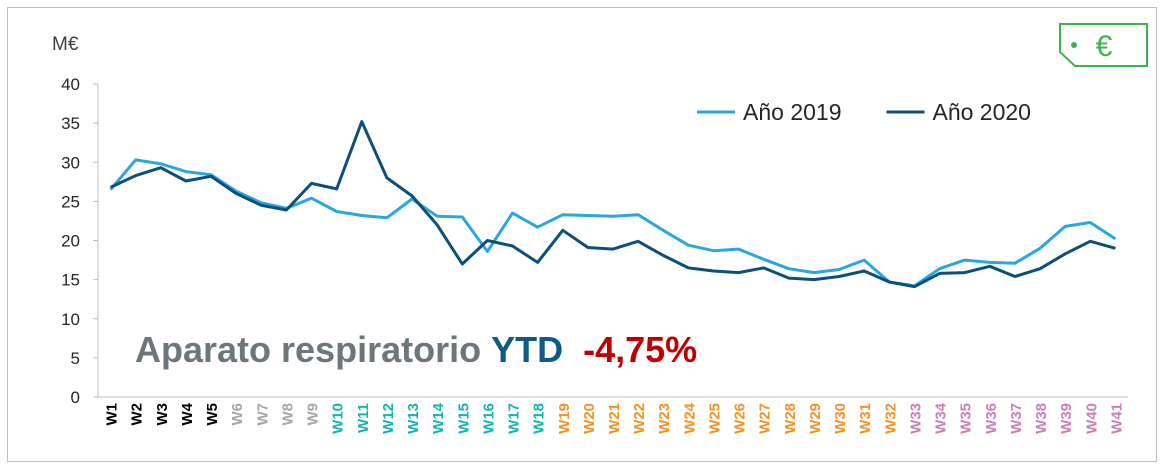  Describe the element at coordinates (614, 418) in the screenshot. I see `x-tick-label: W21` at that location.